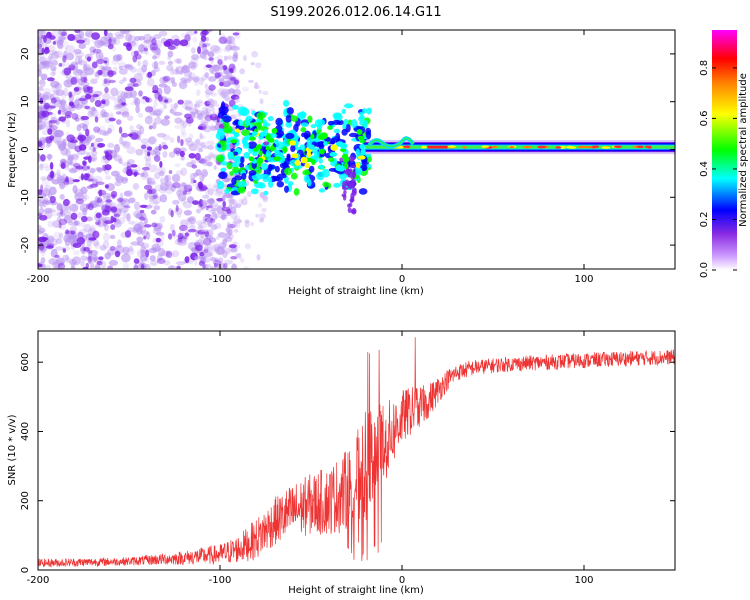 This screenshot has width=750, height=600. Describe the element at coordinates (520, 147) in the screenshot. I see `heatmap-ridge-core` at that location.